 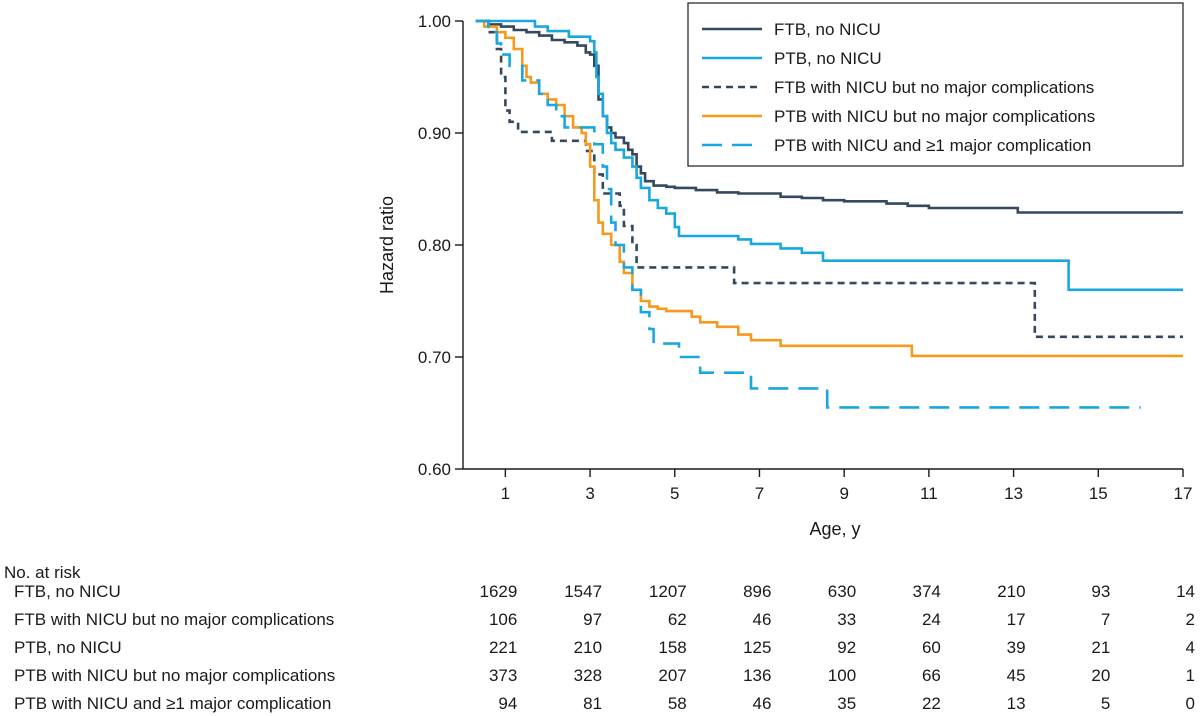 What do you see at coordinates (1190, 703) in the screenshot?
I see `risk-cell: 0` at bounding box center [1190, 703].